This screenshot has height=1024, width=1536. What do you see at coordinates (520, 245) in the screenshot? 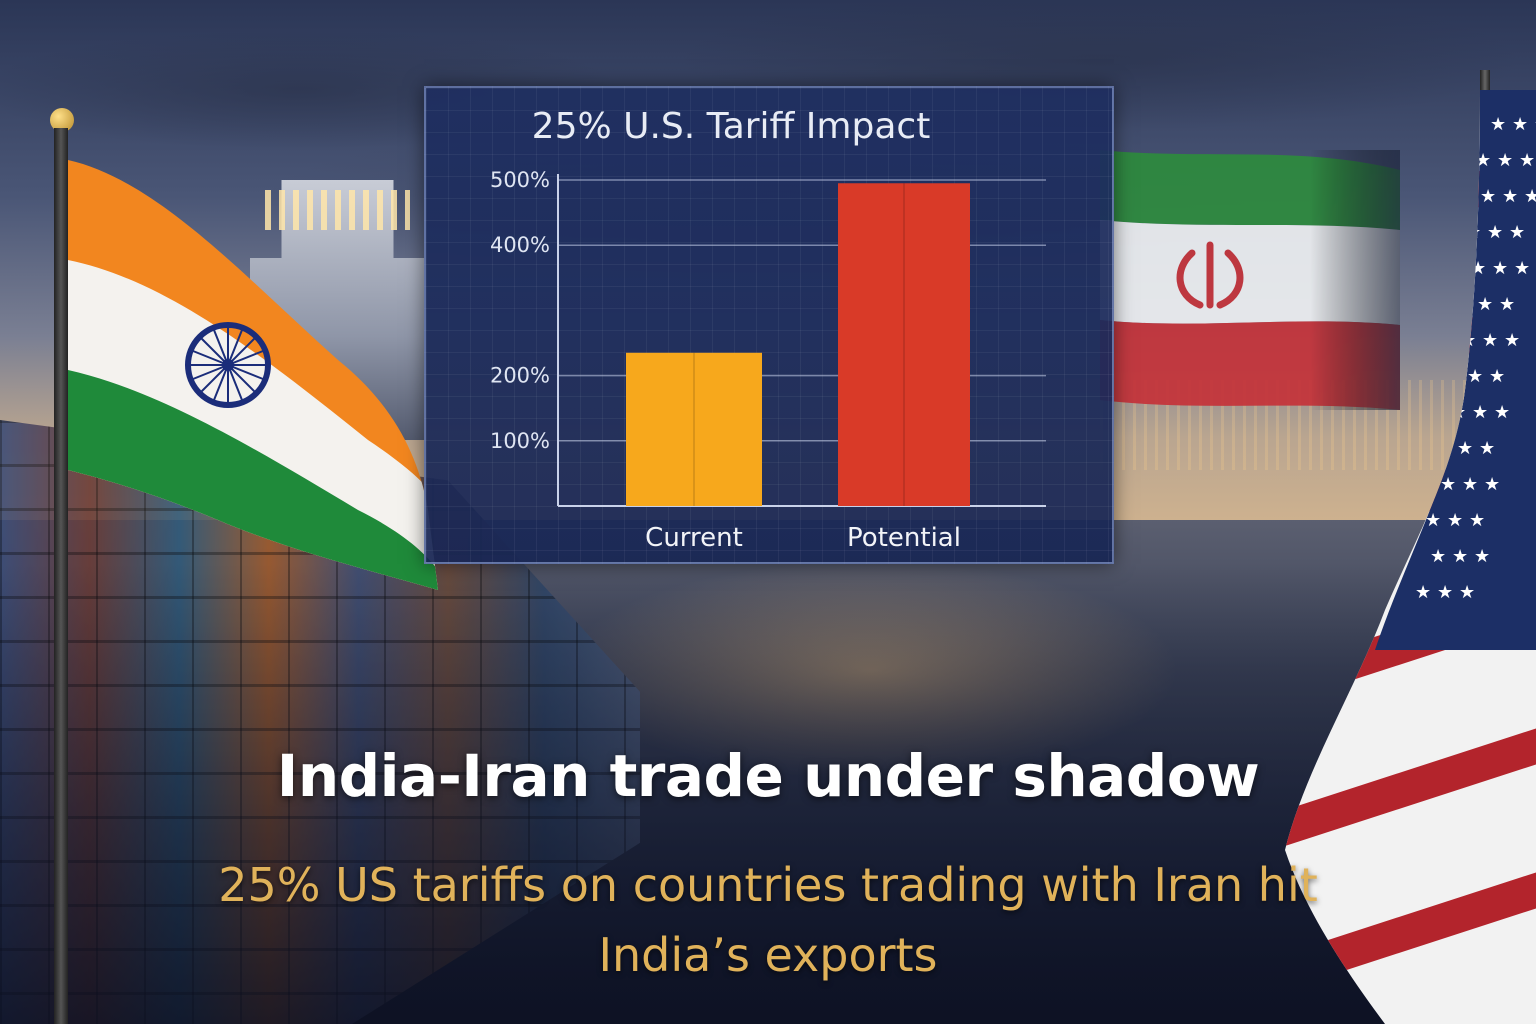
I see `y-tick-label: 400%` at bounding box center [520, 245].